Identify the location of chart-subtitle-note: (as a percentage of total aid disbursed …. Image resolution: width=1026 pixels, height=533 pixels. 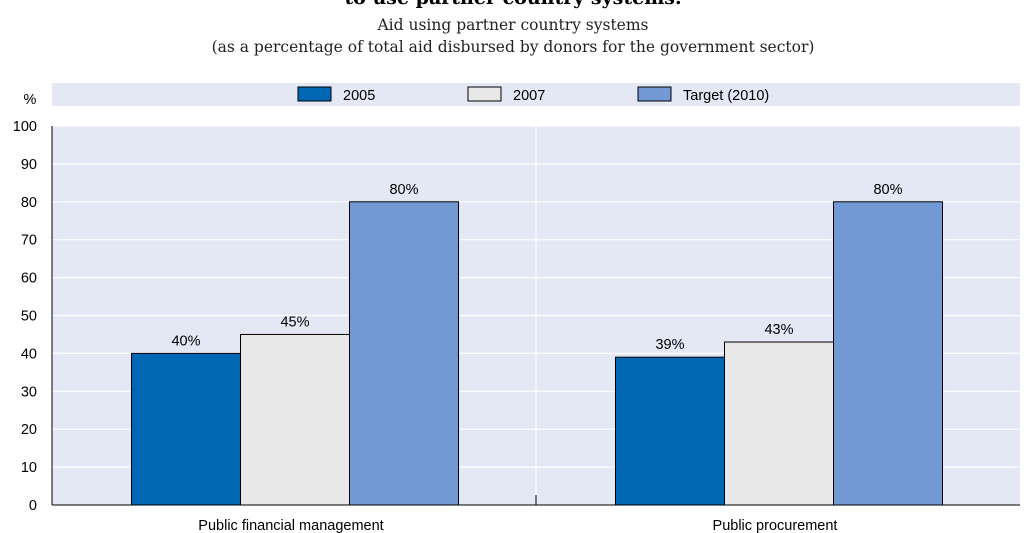
(513, 47).